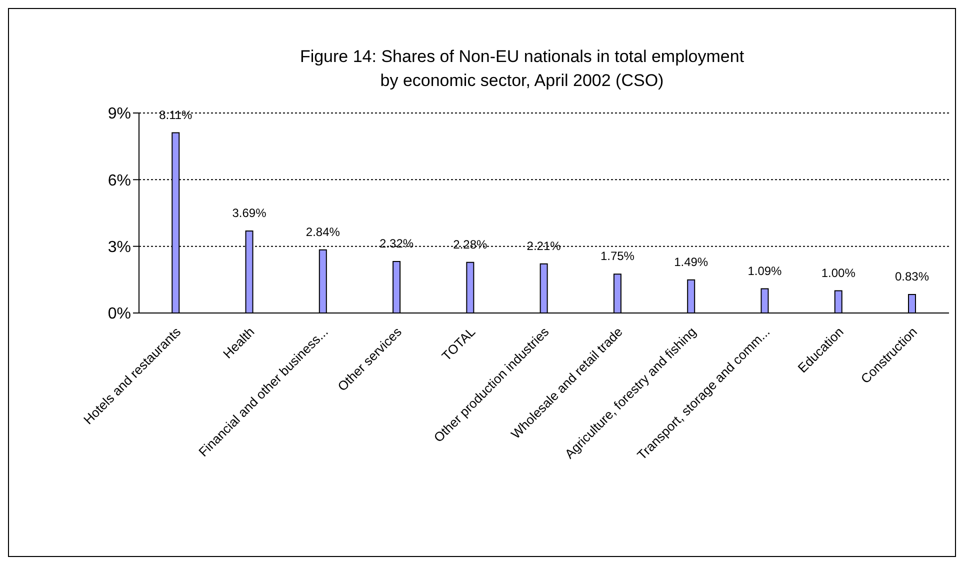 This screenshot has height=565, width=964. What do you see at coordinates (119, 314) in the screenshot?
I see `y-tick-label: 0%` at bounding box center [119, 314].